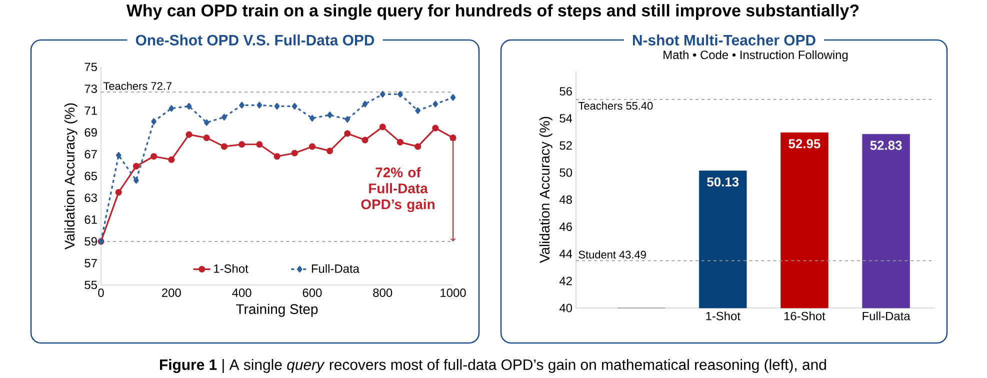 This screenshot has width=987, height=378. Describe the element at coordinates (493, 366) in the screenshot. I see `text: Figure 1 | A single query recovers most of full-data OPD’s gain on mathematical reasoning (left), and` at that location.